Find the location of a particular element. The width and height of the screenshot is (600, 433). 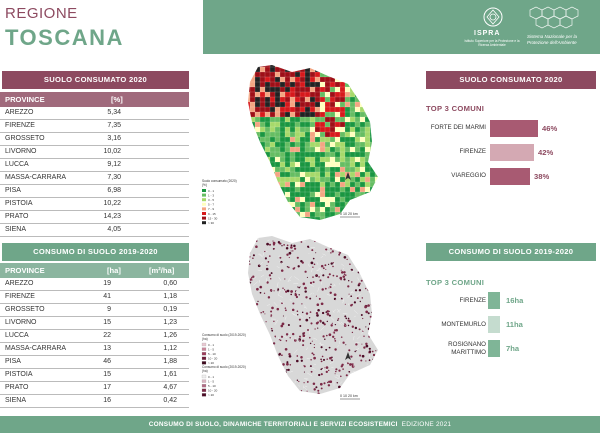

north-arrow-icon is located at coordinates (348, 356).